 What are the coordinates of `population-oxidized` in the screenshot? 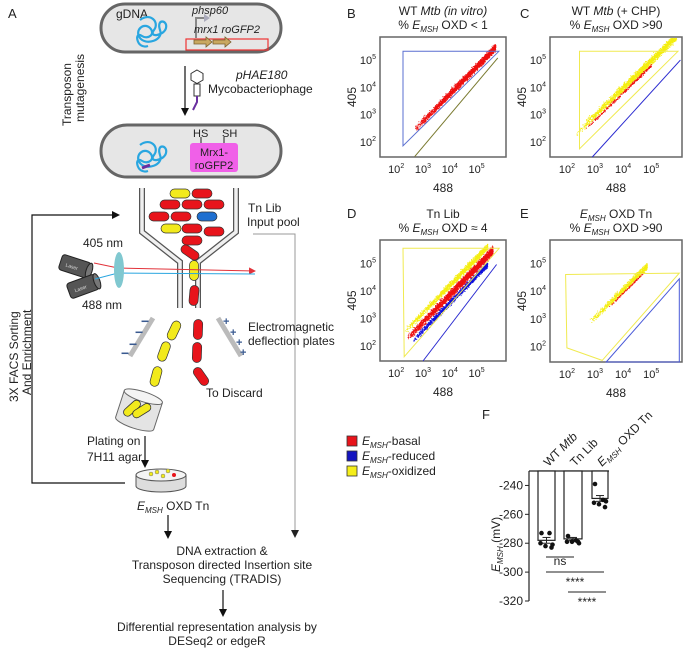 It's located at (446, 287).